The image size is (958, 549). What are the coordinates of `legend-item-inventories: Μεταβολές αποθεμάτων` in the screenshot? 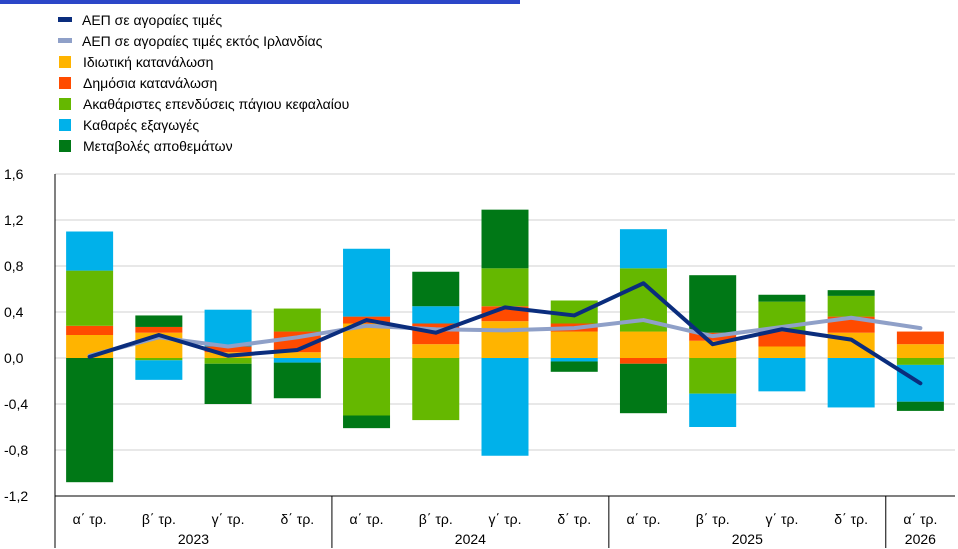 It's located at (203, 145).